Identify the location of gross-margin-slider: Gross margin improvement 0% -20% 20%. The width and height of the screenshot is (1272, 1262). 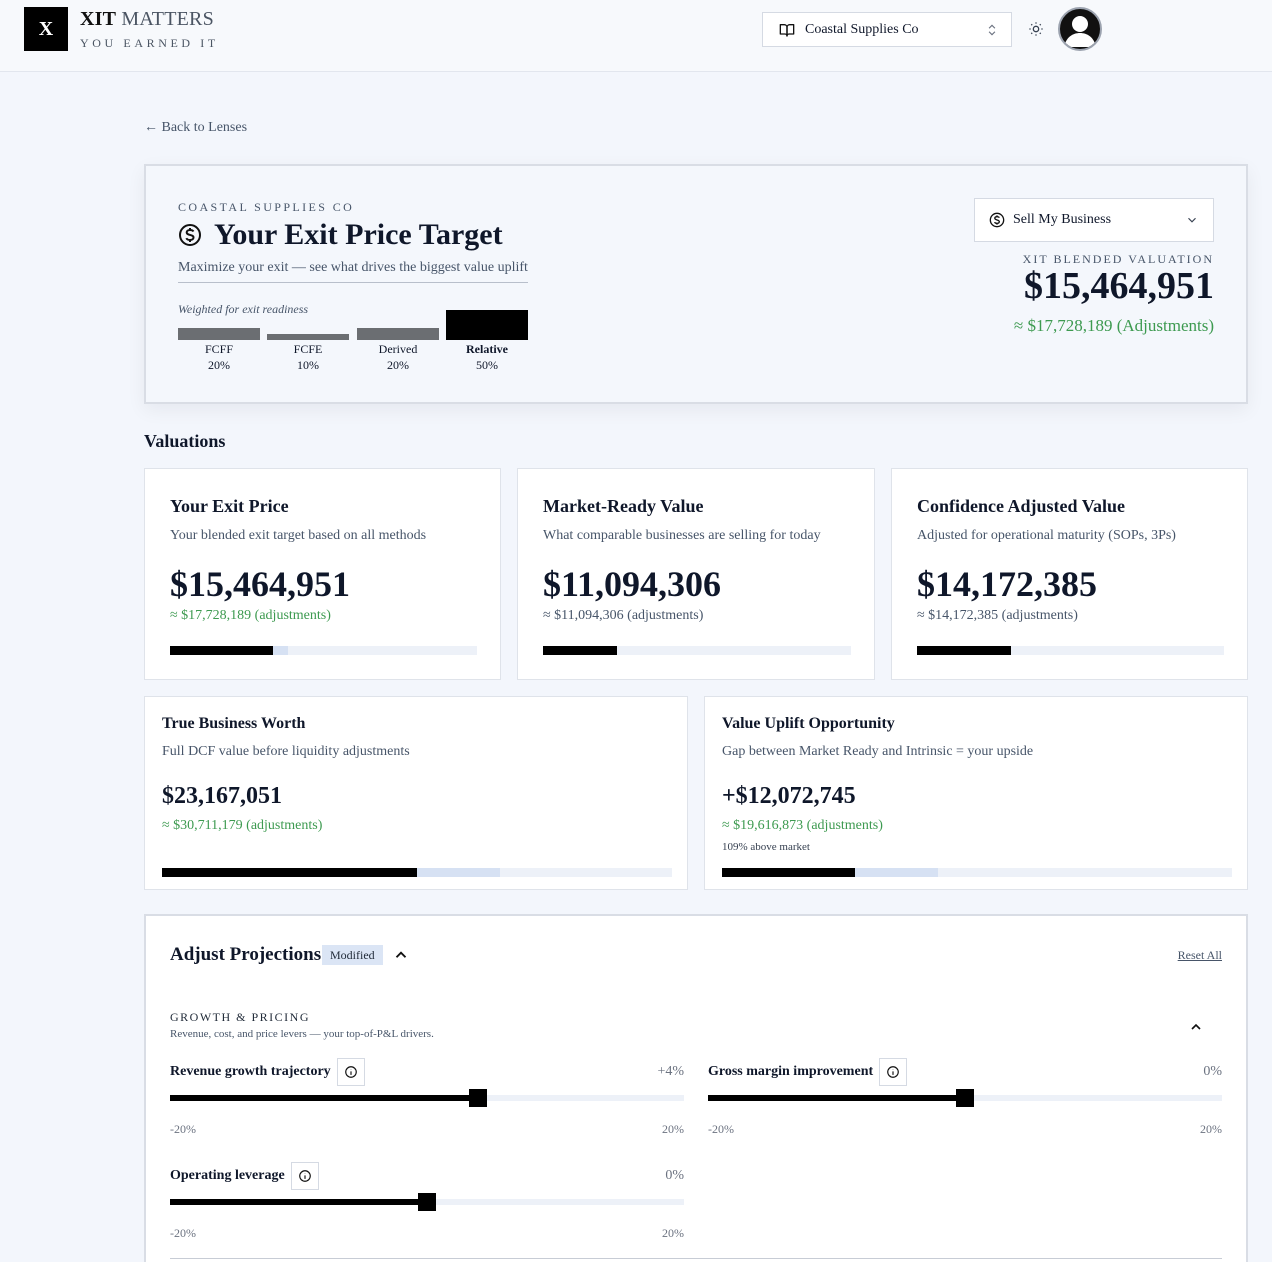
(965, 1106).